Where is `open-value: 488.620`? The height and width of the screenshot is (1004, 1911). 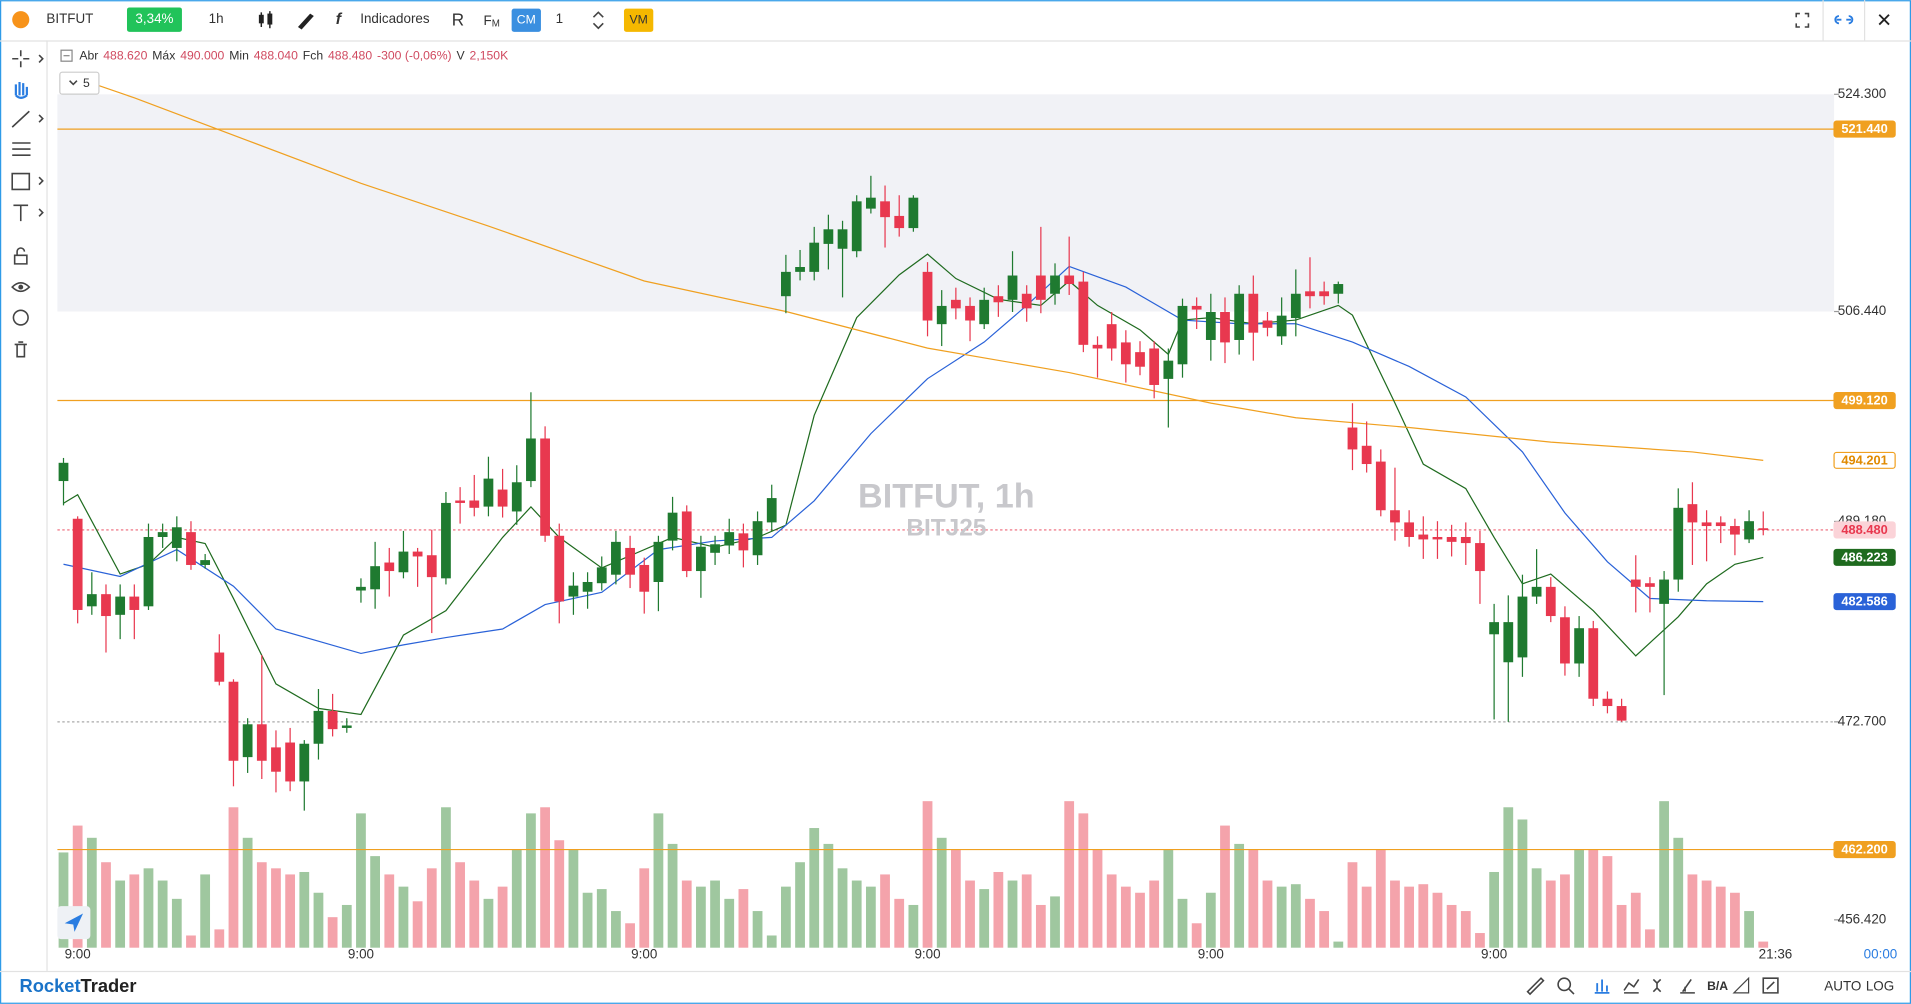
open-value: 488.620 is located at coordinates (125, 56).